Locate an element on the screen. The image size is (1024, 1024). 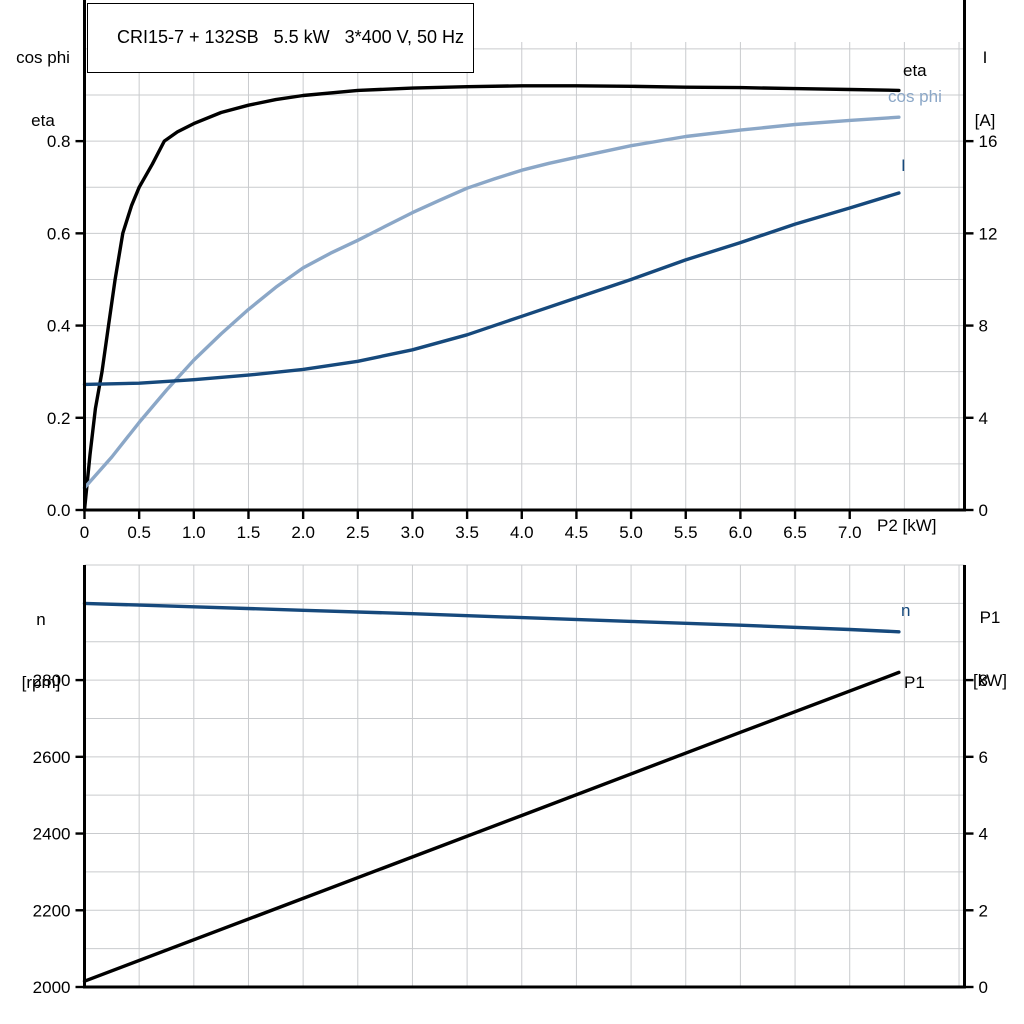
svg-text: 7.0 is located at coordinates (850, 532).